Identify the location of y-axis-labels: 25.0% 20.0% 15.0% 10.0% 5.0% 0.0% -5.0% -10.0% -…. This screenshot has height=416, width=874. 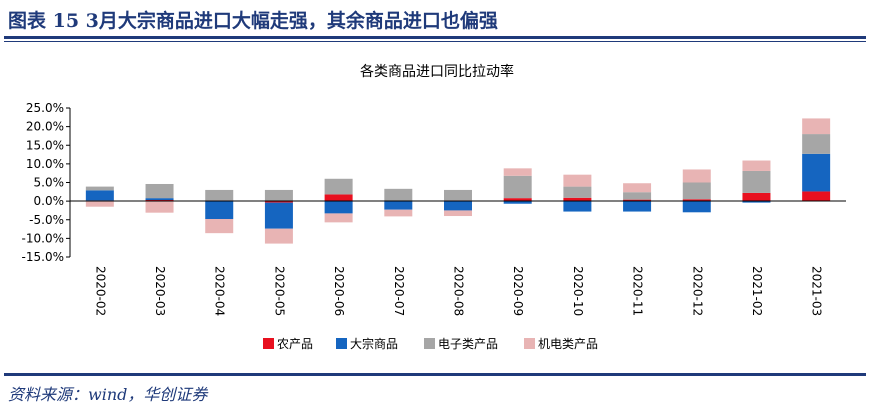
(46, 182).